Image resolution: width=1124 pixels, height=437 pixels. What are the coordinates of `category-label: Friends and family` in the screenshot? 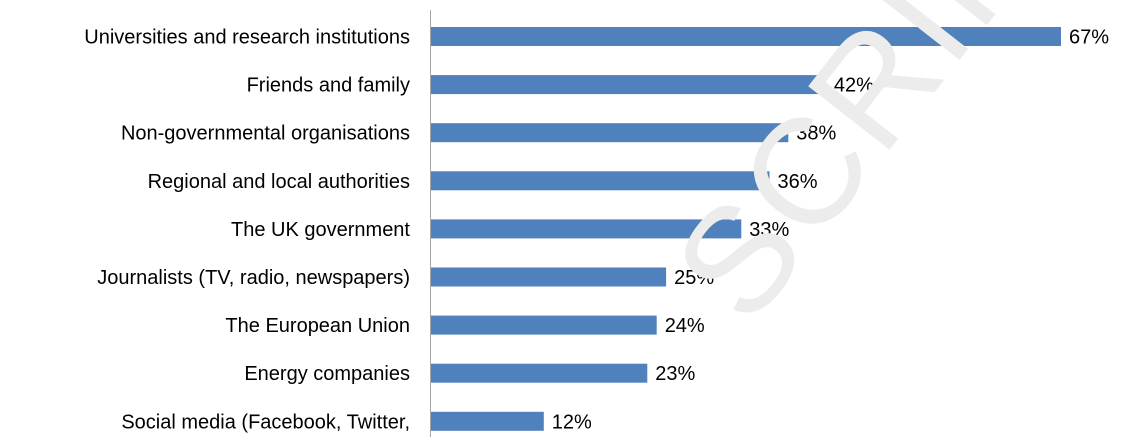 It's located at (328, 86).